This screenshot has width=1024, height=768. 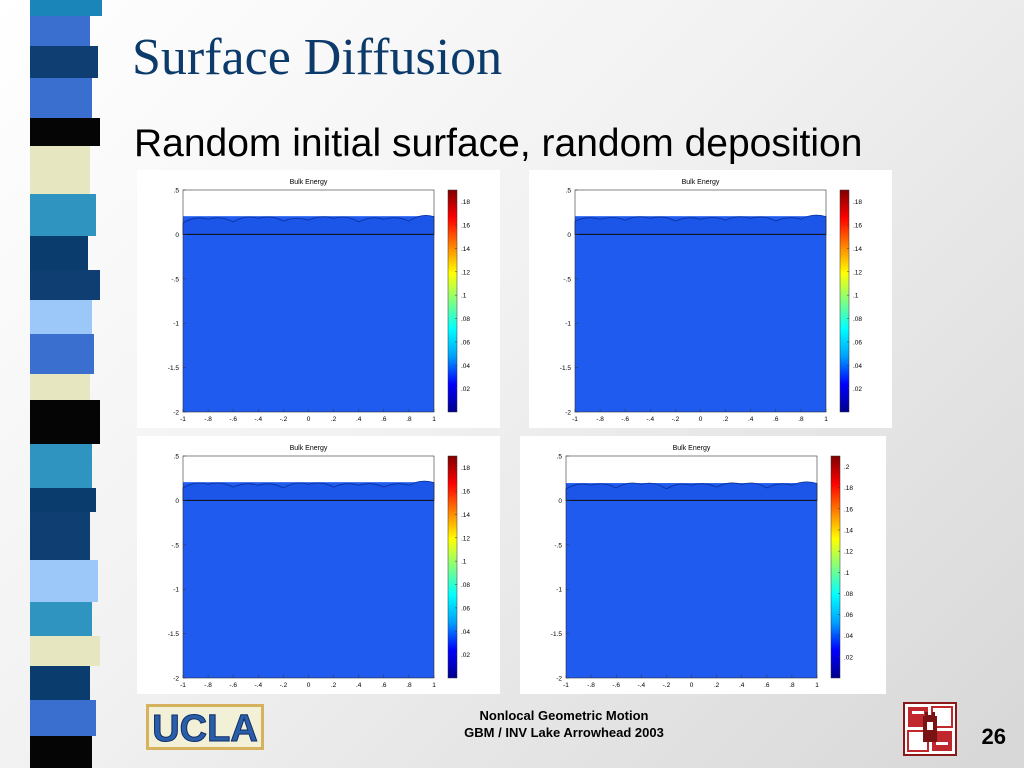 What do you see at coordinates (857, 249) in the screenshot?
I see `colorbar-tick-label: .14` at bounding box center [857, 249].